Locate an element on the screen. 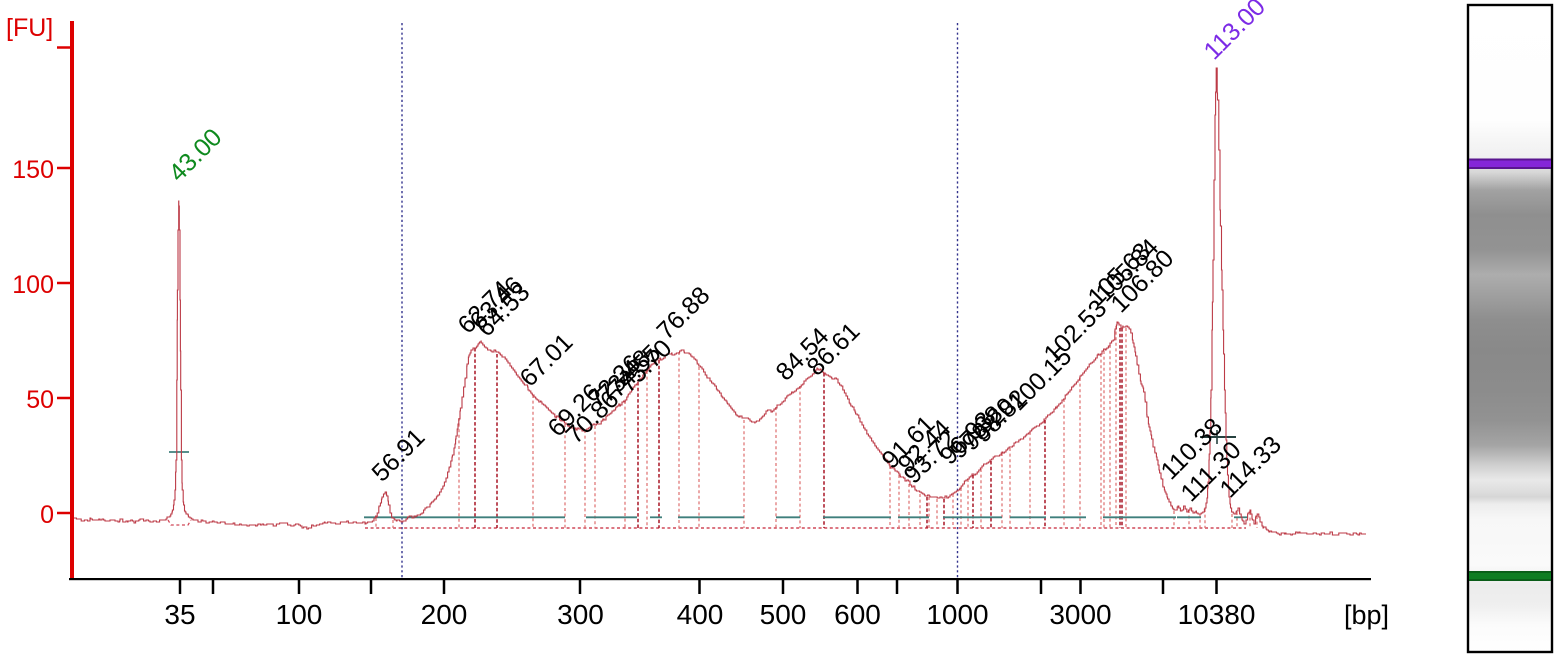 This screenshot has width=1556, height=663. svg-text: 10380 is located at coordinates (1217, 614).